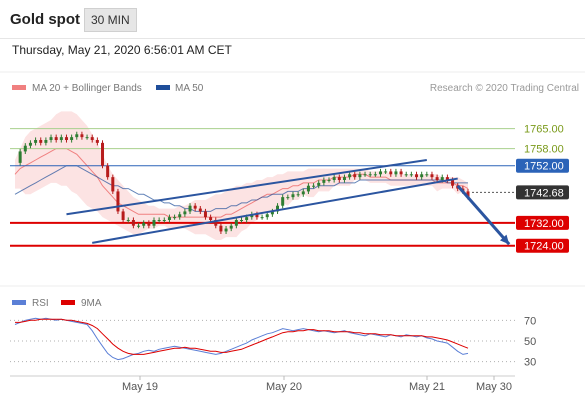  What do you see at coordinates (68, 302) in the screenshot?
I see `legend-swatch-rsi-ma` at bounding box center [68, 302].